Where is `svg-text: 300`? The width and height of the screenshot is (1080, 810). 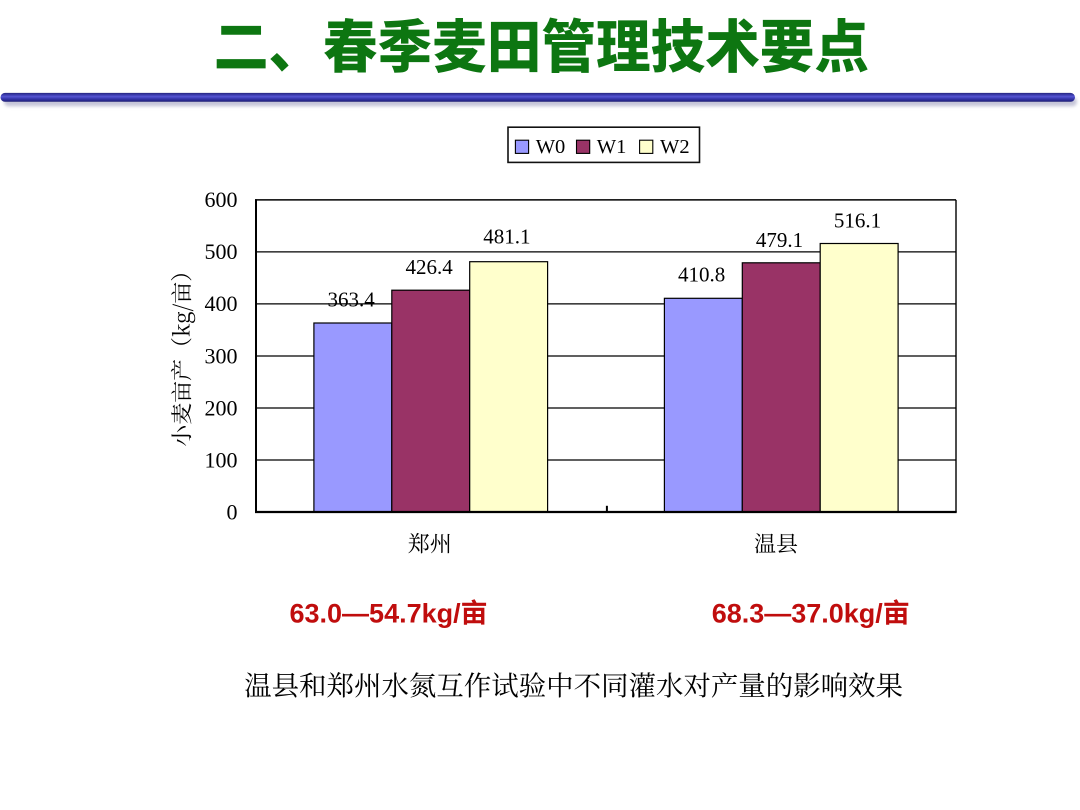
svg-text: 300 is located at coordinates (221, 355).